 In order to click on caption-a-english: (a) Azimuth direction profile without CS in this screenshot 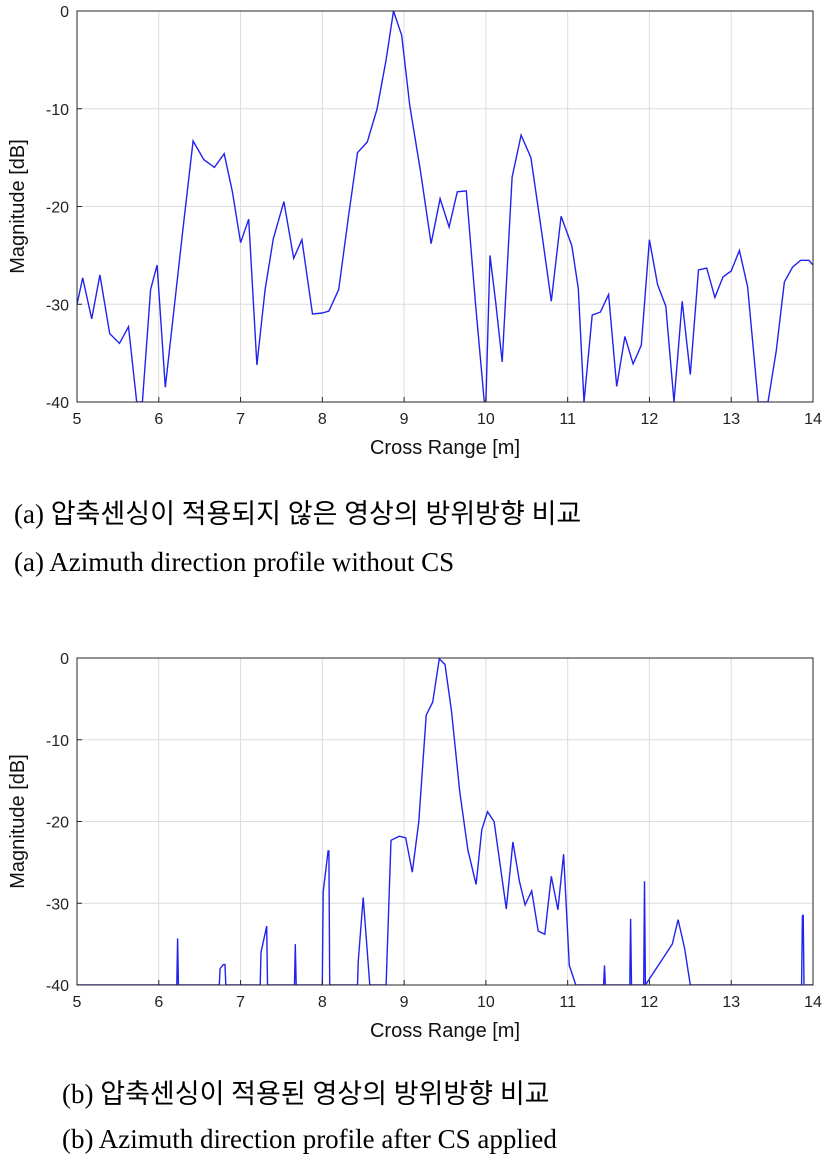, I will do `click(234, 562)`.